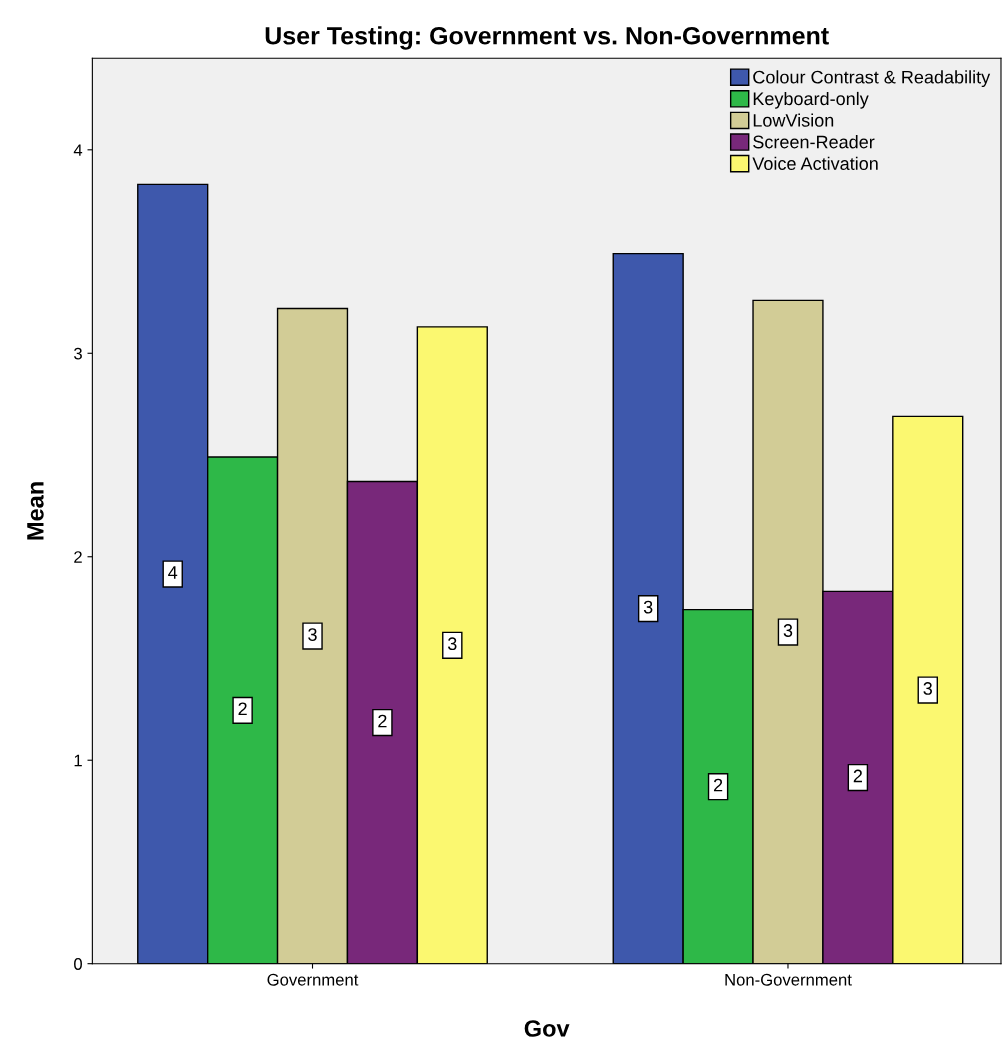 This screenshot has width=1004, height=1059. I want to click on y-tick-label: 1, so click(78, 760).